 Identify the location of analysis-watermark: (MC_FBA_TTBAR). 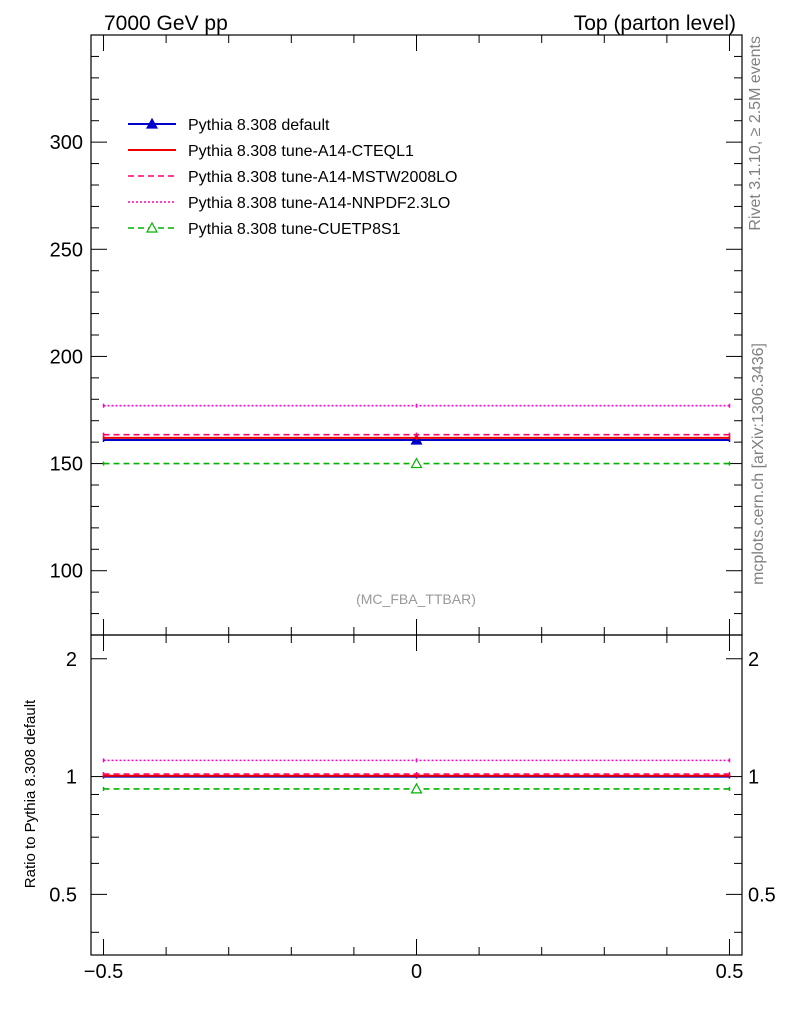
(416, 599).